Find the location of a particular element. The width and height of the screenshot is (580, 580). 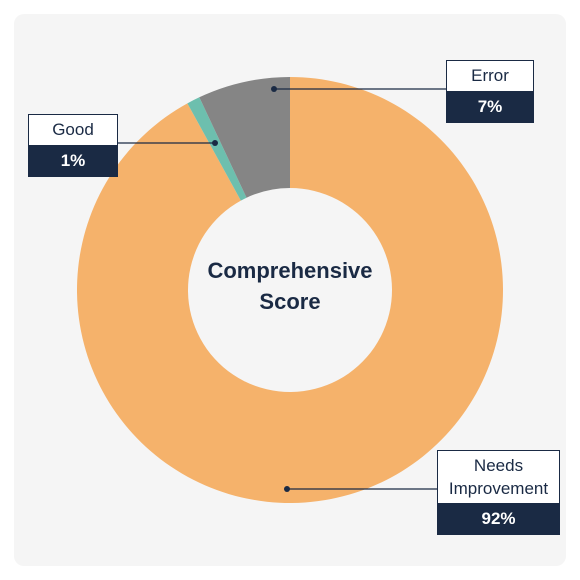

center-title: Comprehensive Score is located at coordinates (290, 286).